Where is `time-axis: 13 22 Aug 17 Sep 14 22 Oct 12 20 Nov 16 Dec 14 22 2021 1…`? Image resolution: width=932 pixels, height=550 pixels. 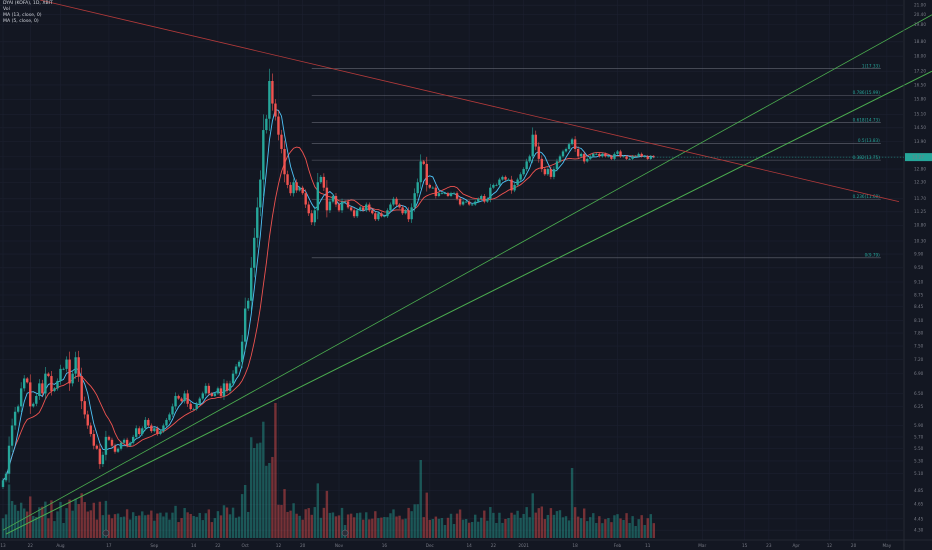
time-axis: 13 22 Aug 17 Sep 14 22 Oct 12 20 Nov 16 Dec 14 22 2021 1… is located at coordinates (466, 543).